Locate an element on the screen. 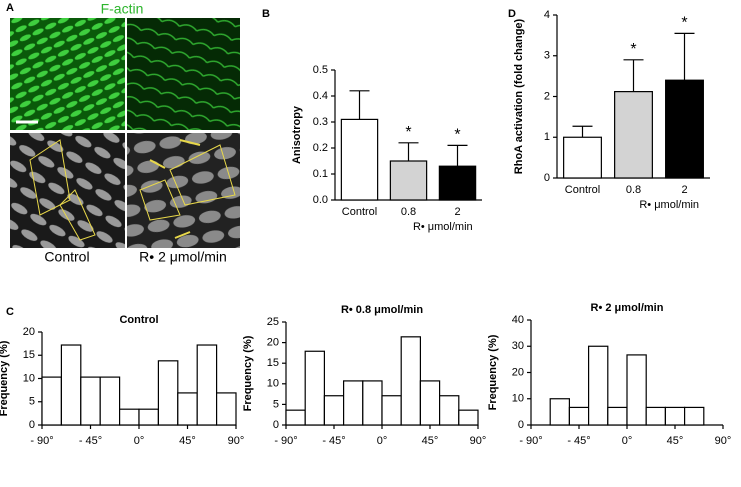 This screenshot has height=487, width=741. y-tick-label: 30 is located at coordinates (518, 346).